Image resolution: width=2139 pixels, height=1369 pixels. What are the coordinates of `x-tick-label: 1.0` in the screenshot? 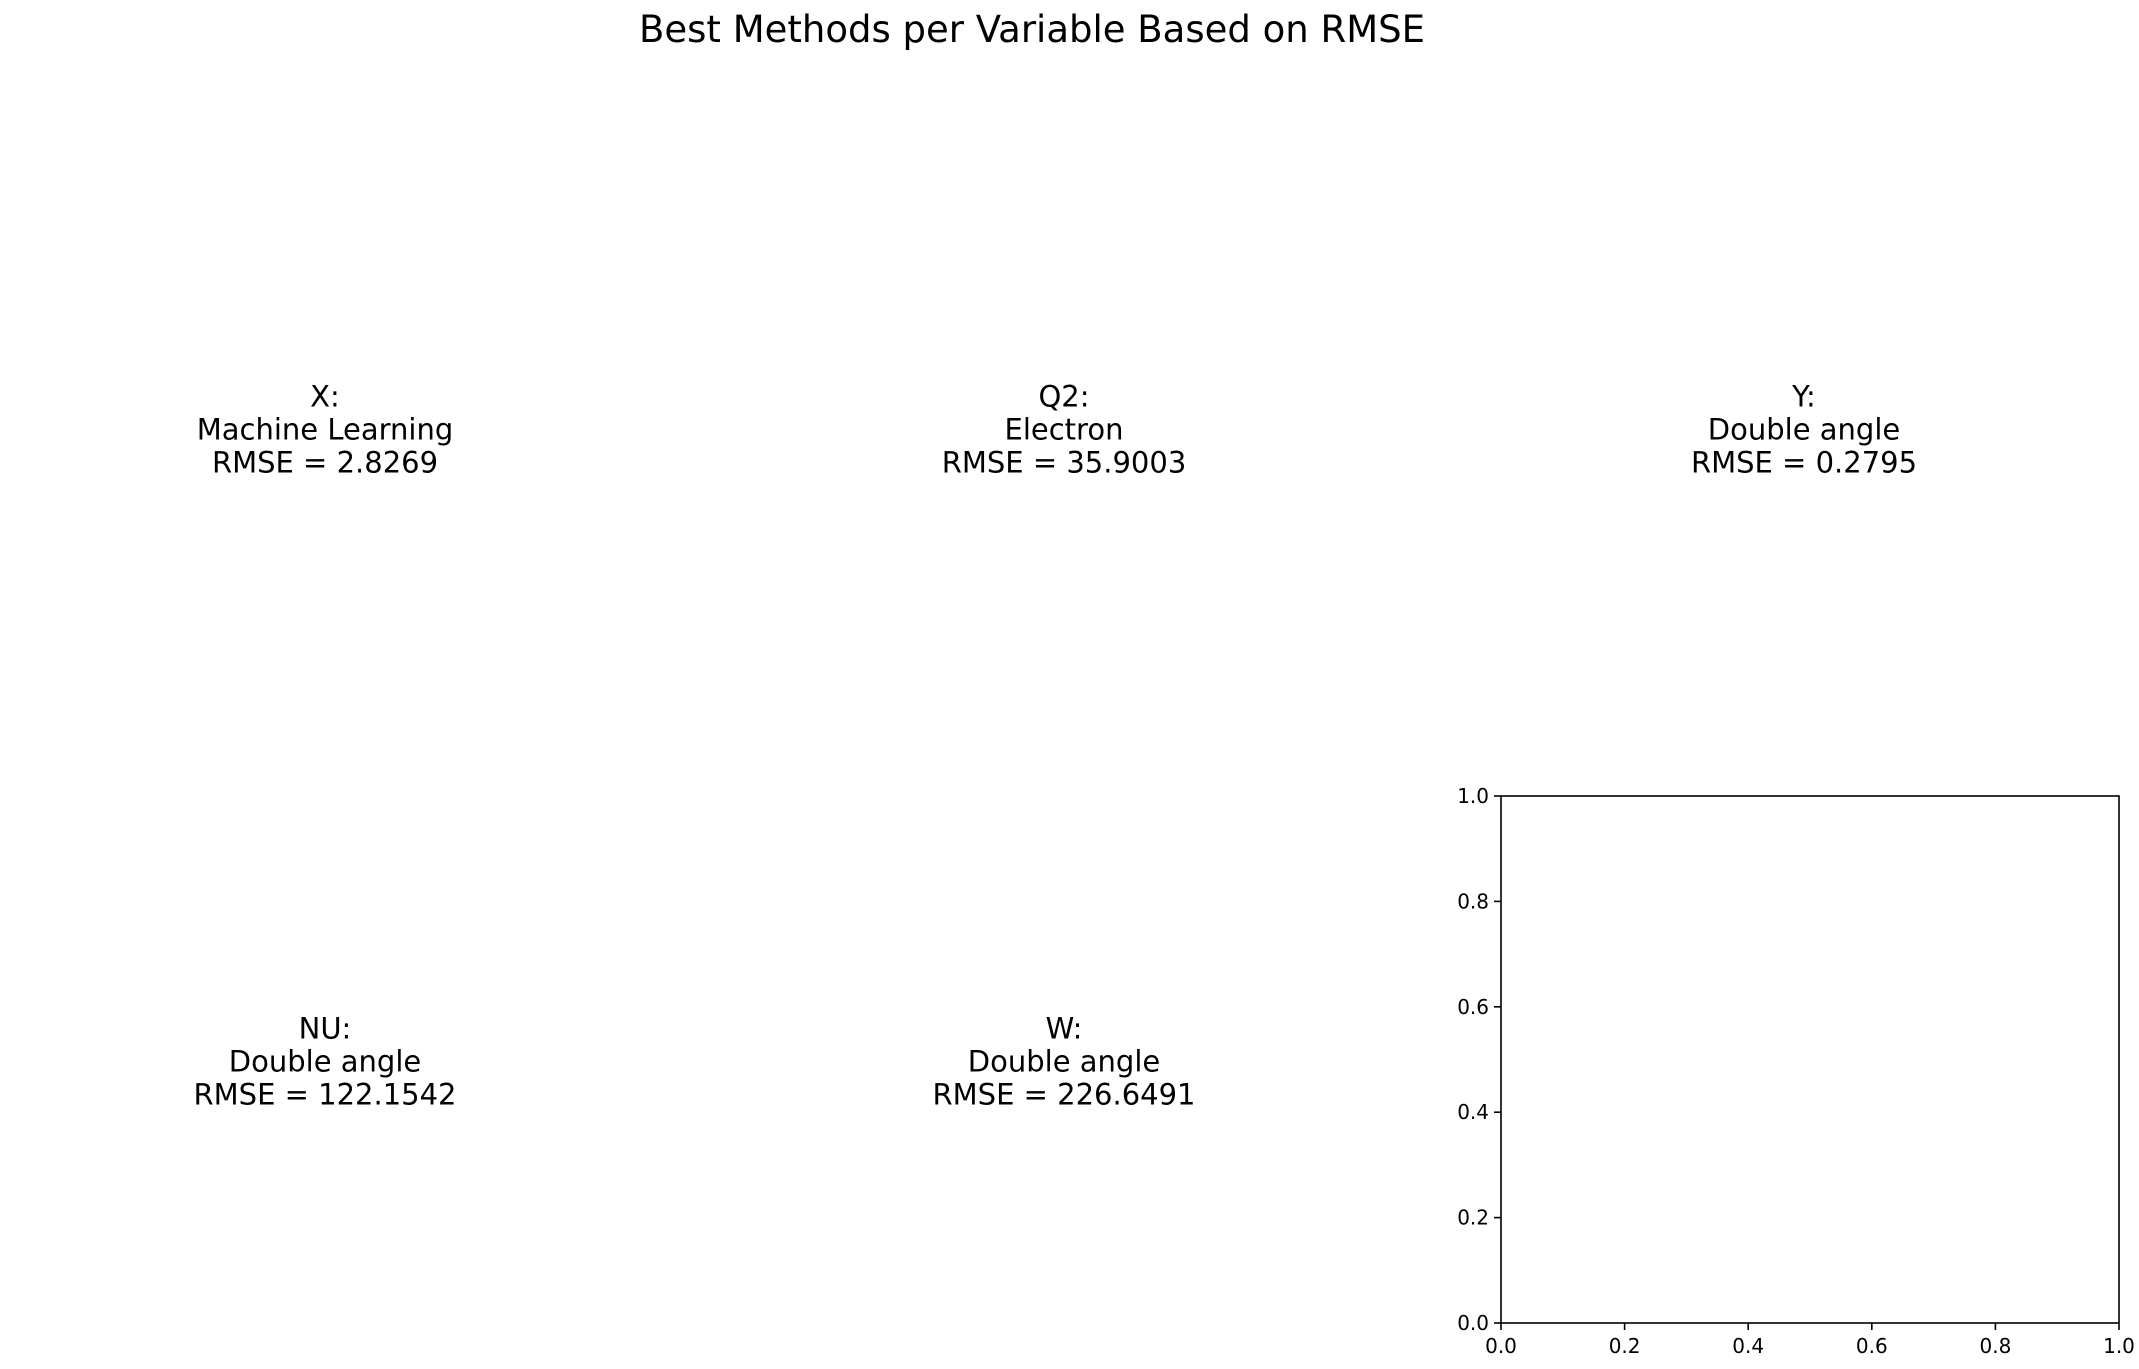 It's located at (2119, 1346).